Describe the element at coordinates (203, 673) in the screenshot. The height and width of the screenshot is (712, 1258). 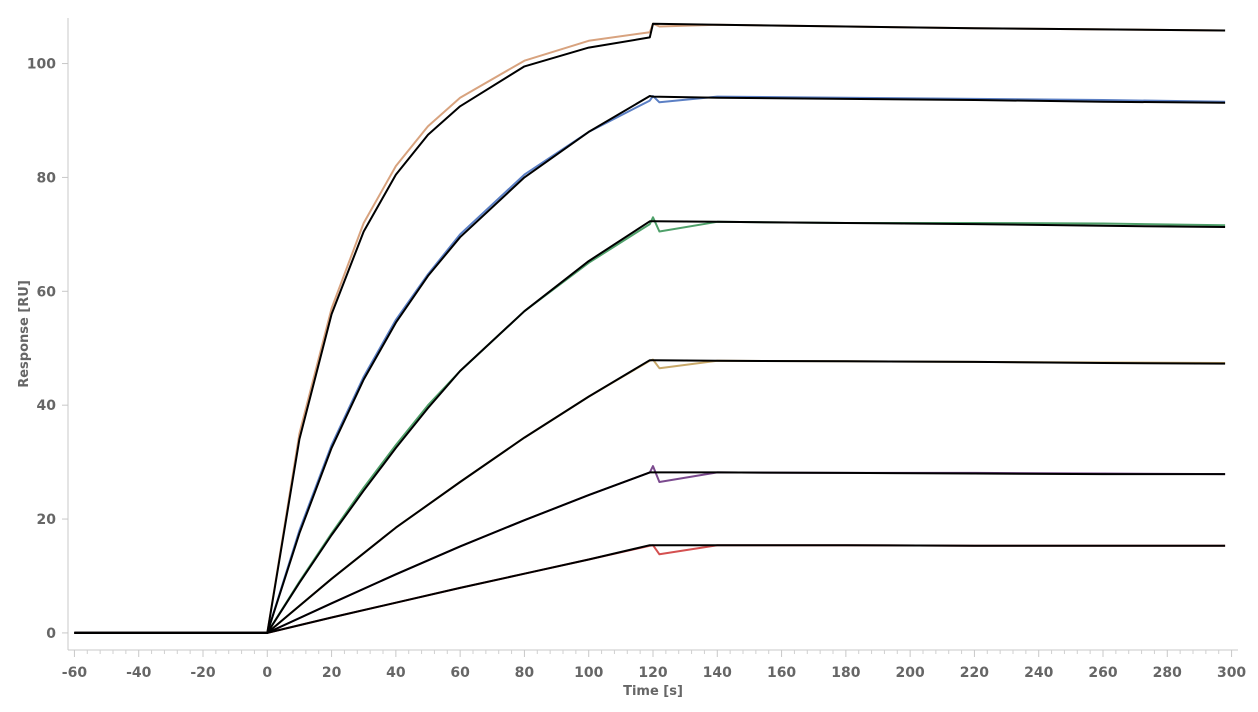
I see `x-tick-label: -20` at that location.